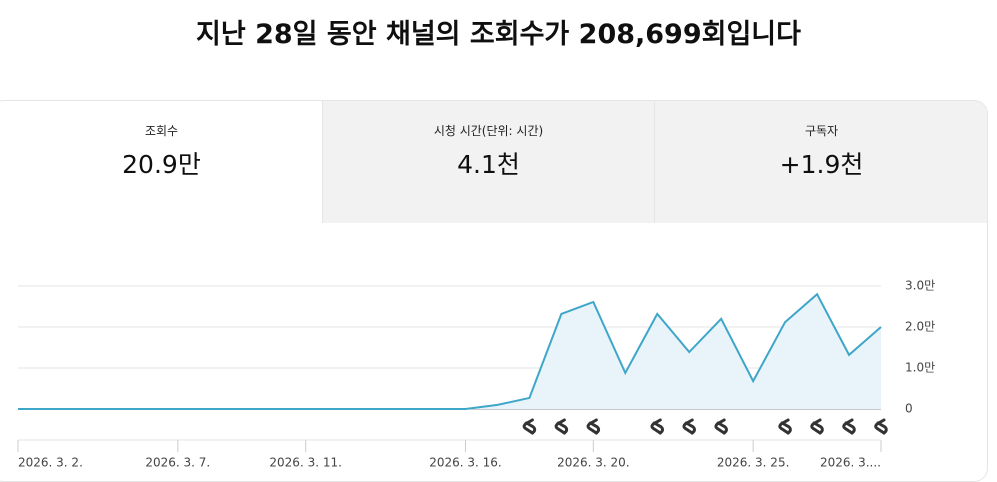  Describe the element at coordinates (920, 286) in the screenshot. I see `y-tick-label: 3.0만` at that location.